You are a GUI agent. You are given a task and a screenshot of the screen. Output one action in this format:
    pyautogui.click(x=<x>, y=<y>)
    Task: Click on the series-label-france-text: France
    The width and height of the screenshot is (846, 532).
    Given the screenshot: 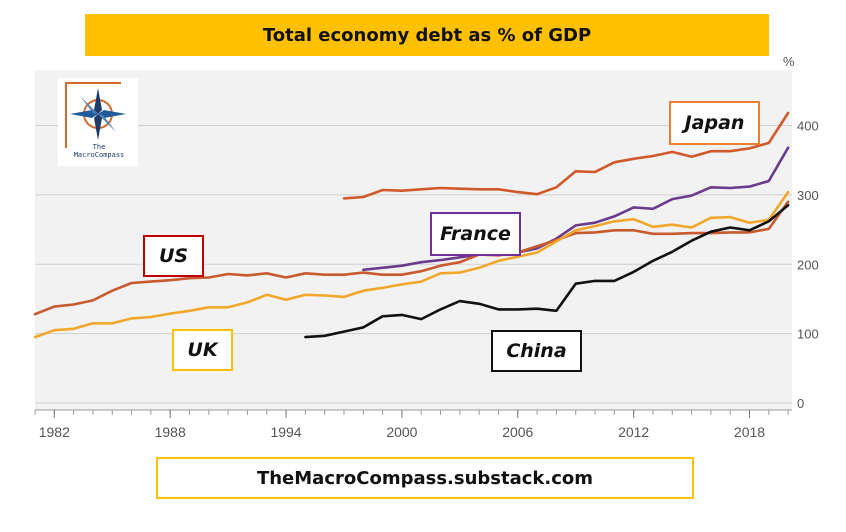 What is the action you would take?
    pyautogui.click(x=475, y=234)
    